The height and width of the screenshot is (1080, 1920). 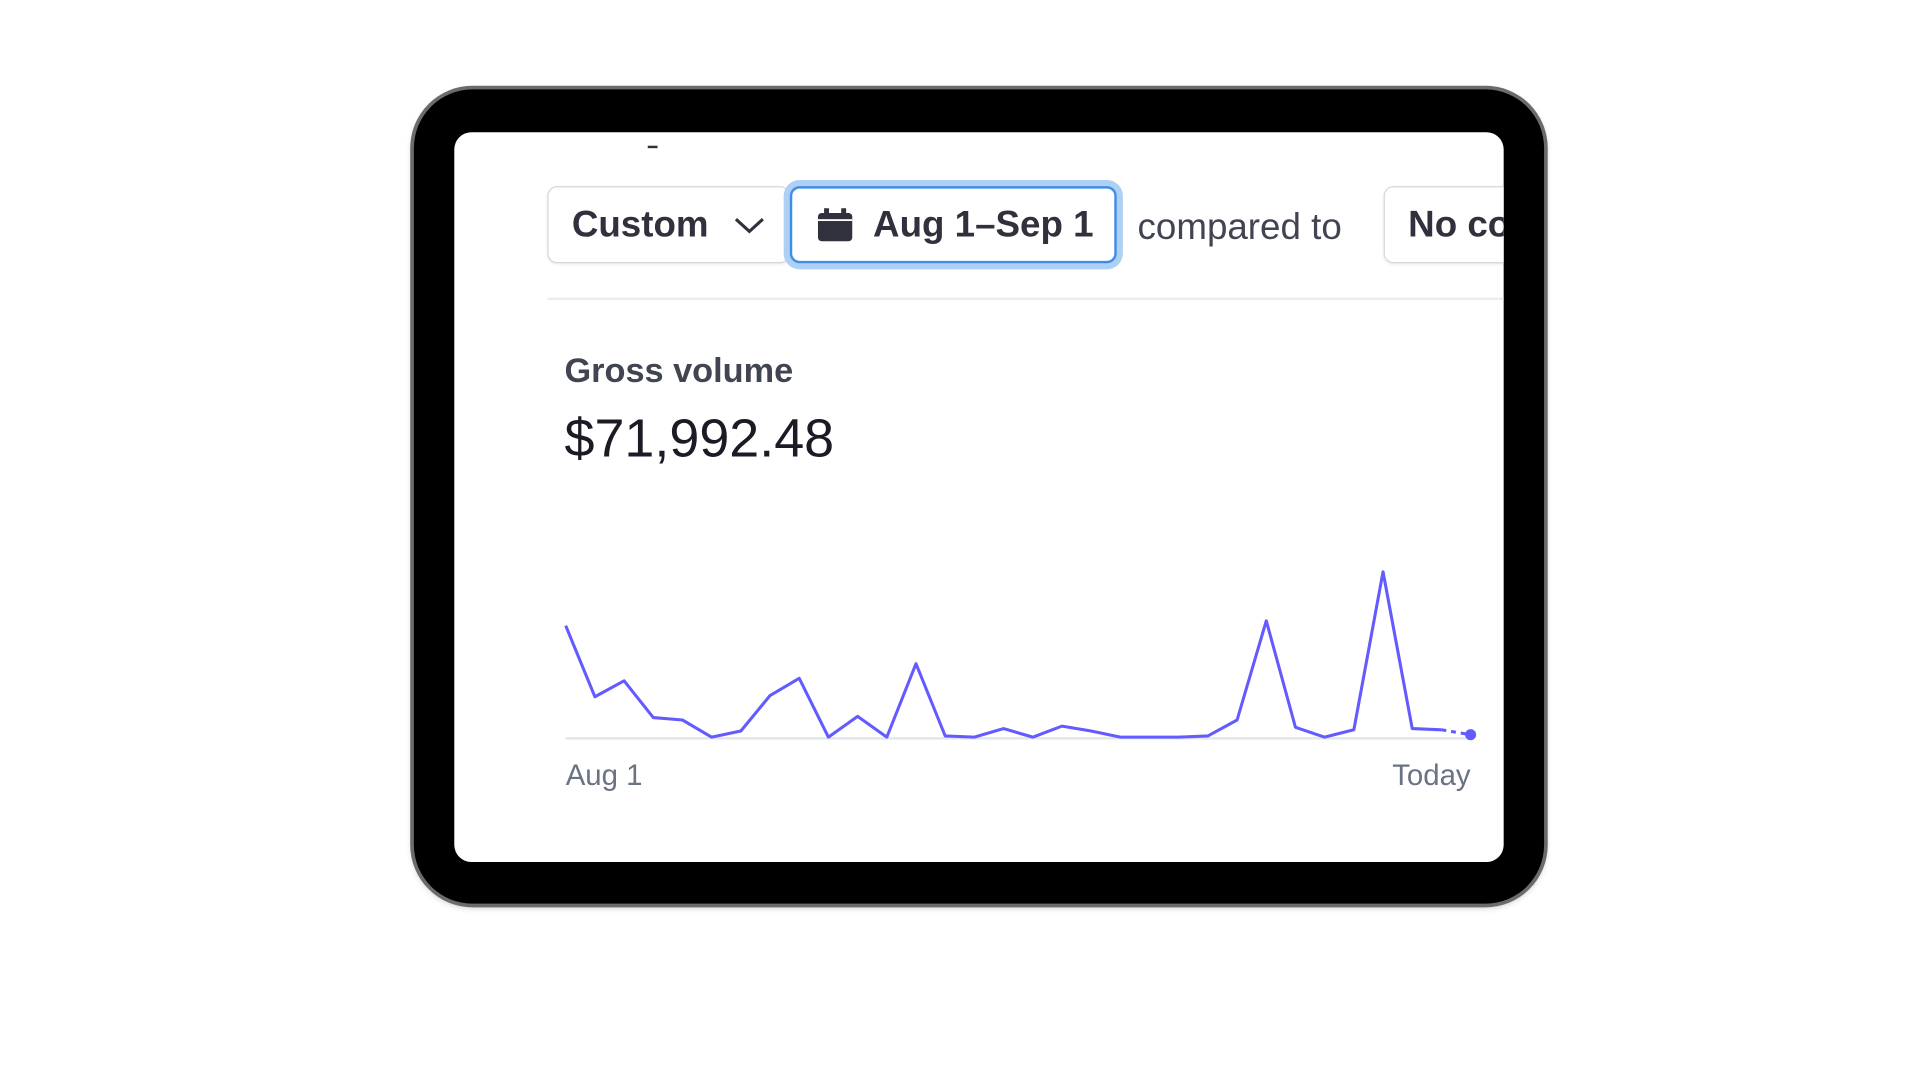 I want to click on divider, so click(x=1025, y=299).